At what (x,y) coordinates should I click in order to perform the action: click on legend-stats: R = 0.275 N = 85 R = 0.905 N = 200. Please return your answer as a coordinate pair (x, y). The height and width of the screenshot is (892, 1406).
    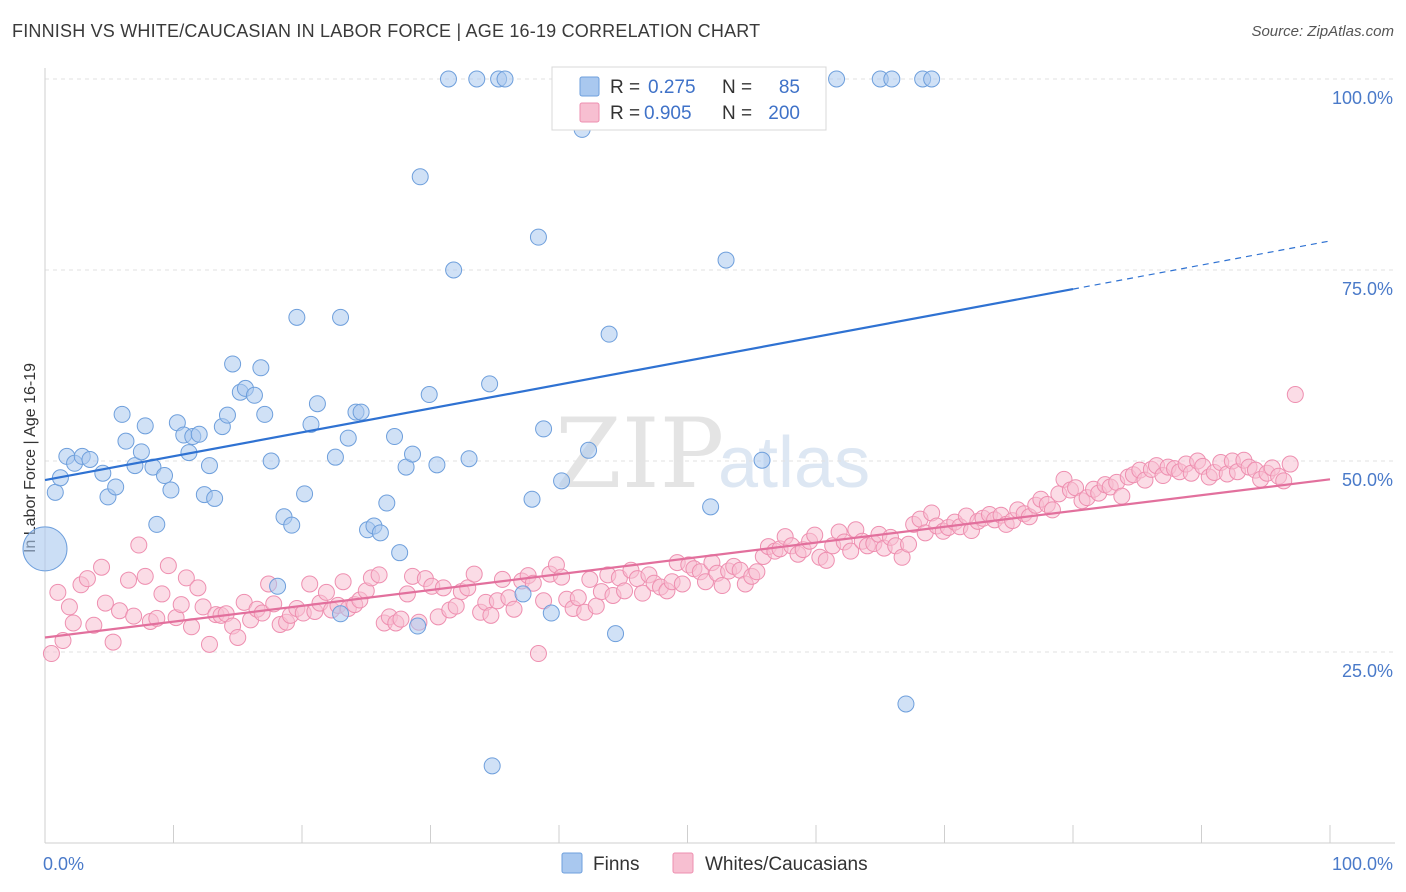
    Looking at the image, I should click on (689, 98).